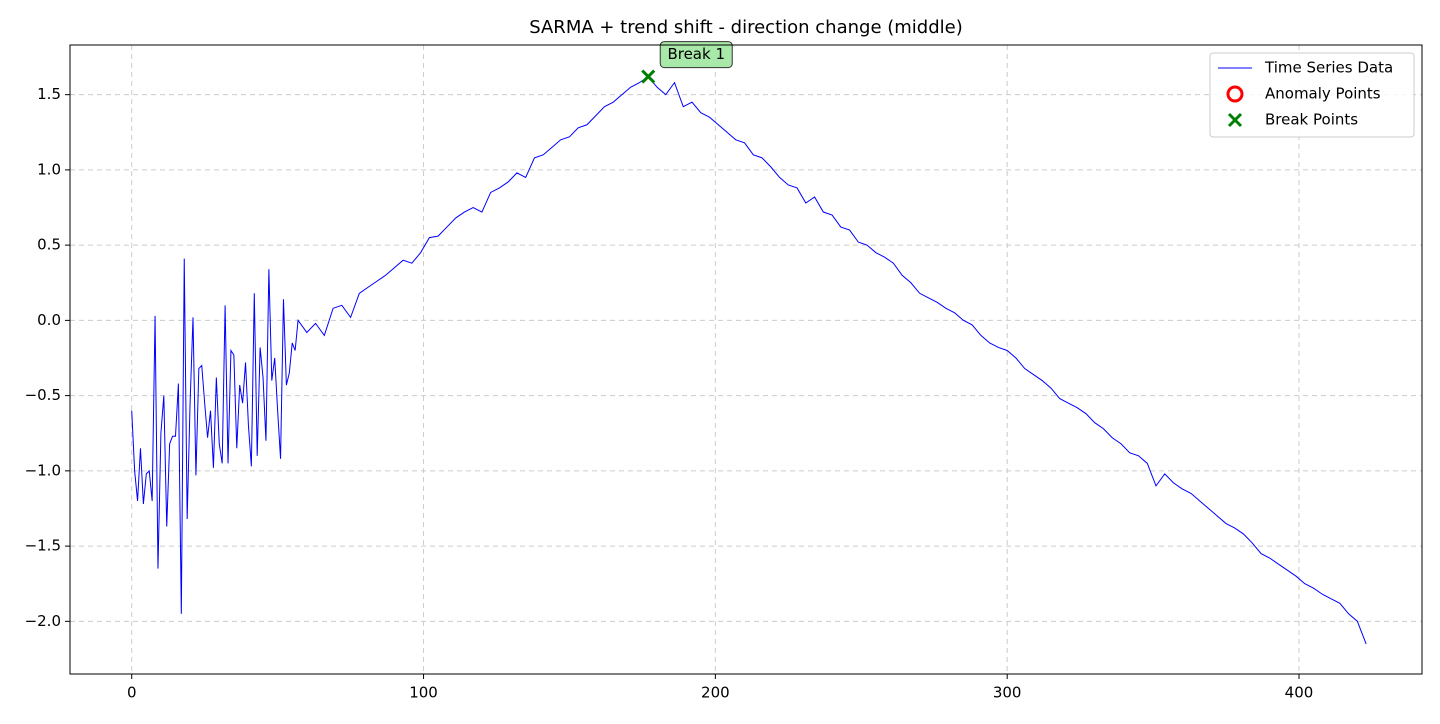 Image resolution: width=1440 pixels, height=724 pixels. What do you see at coordinates (49, 320) in the screenshot?
I see `y-tick-label: 0.0` at bounding box center [49, 320].